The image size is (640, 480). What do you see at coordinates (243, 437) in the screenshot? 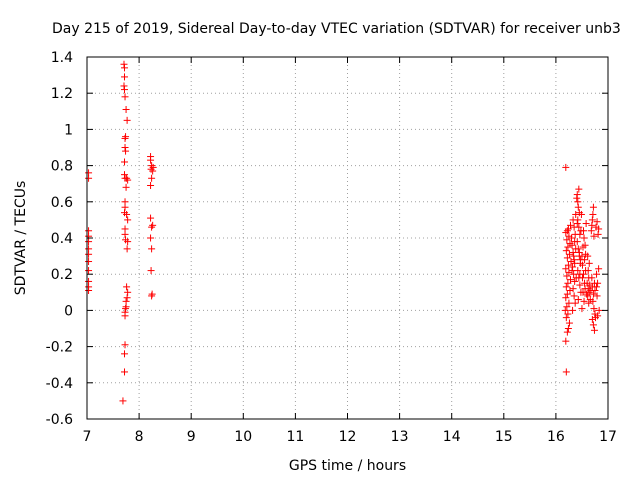
I see `x-tick-label: 10` at bounding box center [243, 437].